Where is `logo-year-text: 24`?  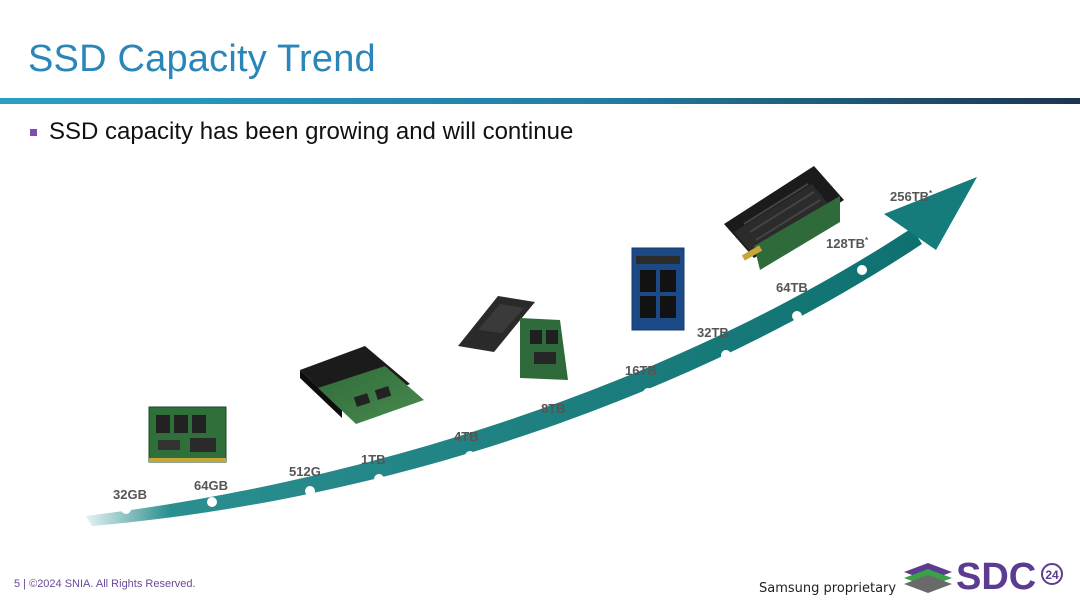
logo-year-text: 24 is located at coordinates (1052, 575).